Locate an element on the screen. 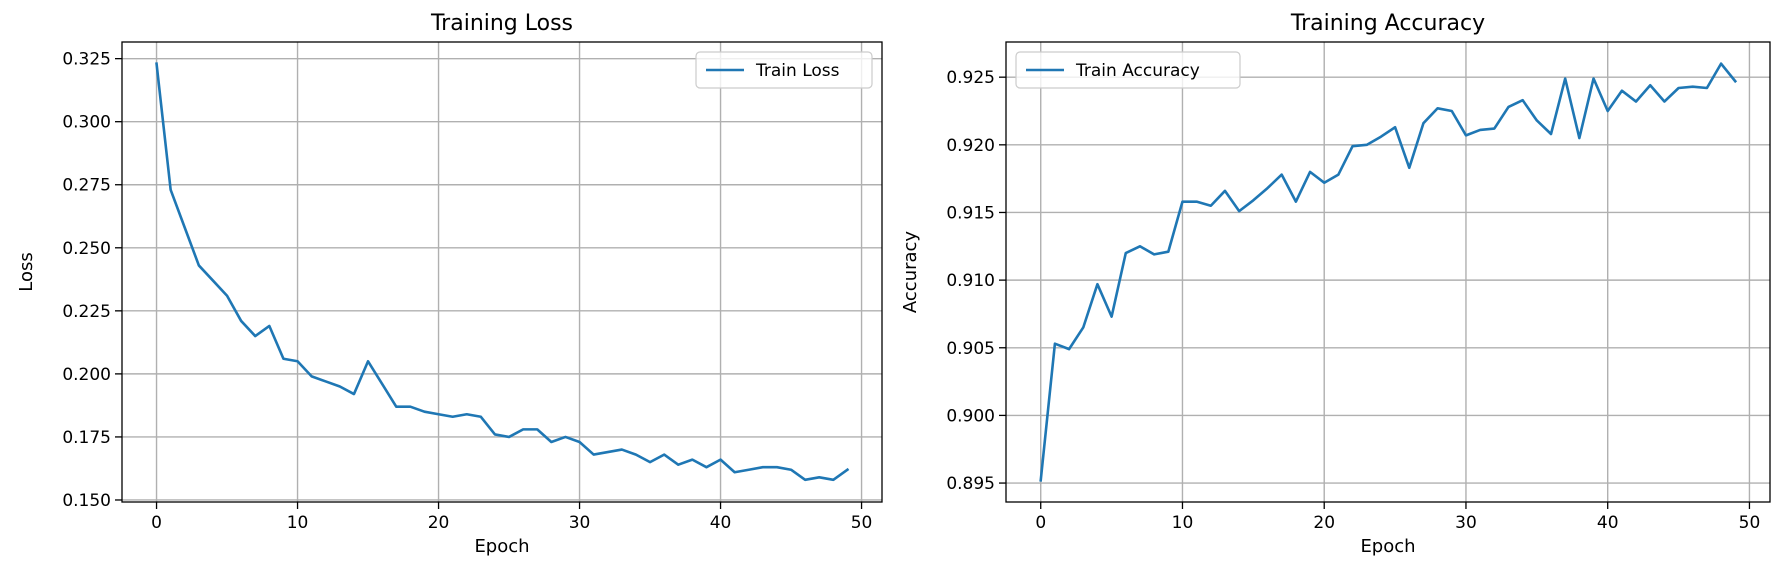 This screenshot has height=581, width=1784. accuracy-x-tick-label: 10 is located at coordinates (1183, 523).